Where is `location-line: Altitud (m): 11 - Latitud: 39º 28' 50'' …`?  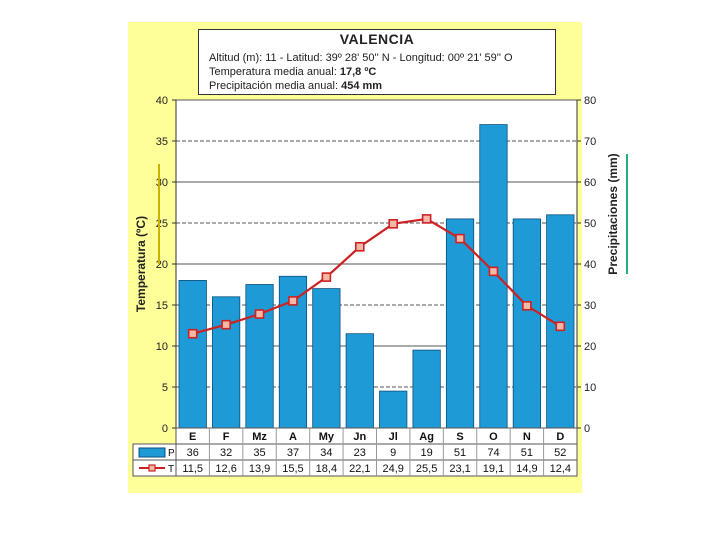
location-line: Altitud (m): 11 - Latitud: 39º 28' 50'' … is located at coordinates (361, 58).